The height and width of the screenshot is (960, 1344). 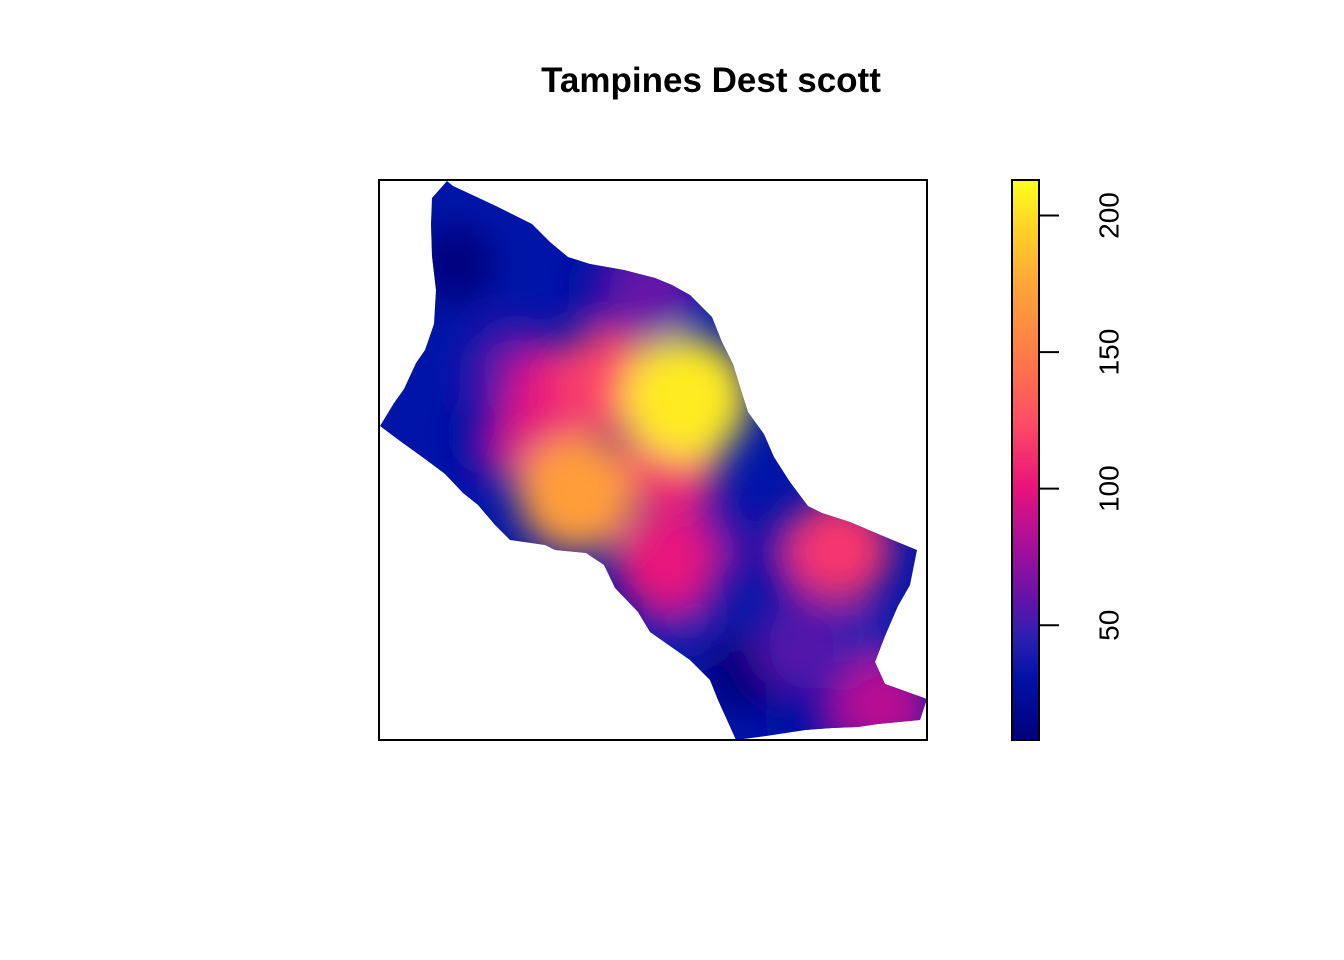 I want to click on colorbar-tick-label: 50, so click(x=1109, y=625).